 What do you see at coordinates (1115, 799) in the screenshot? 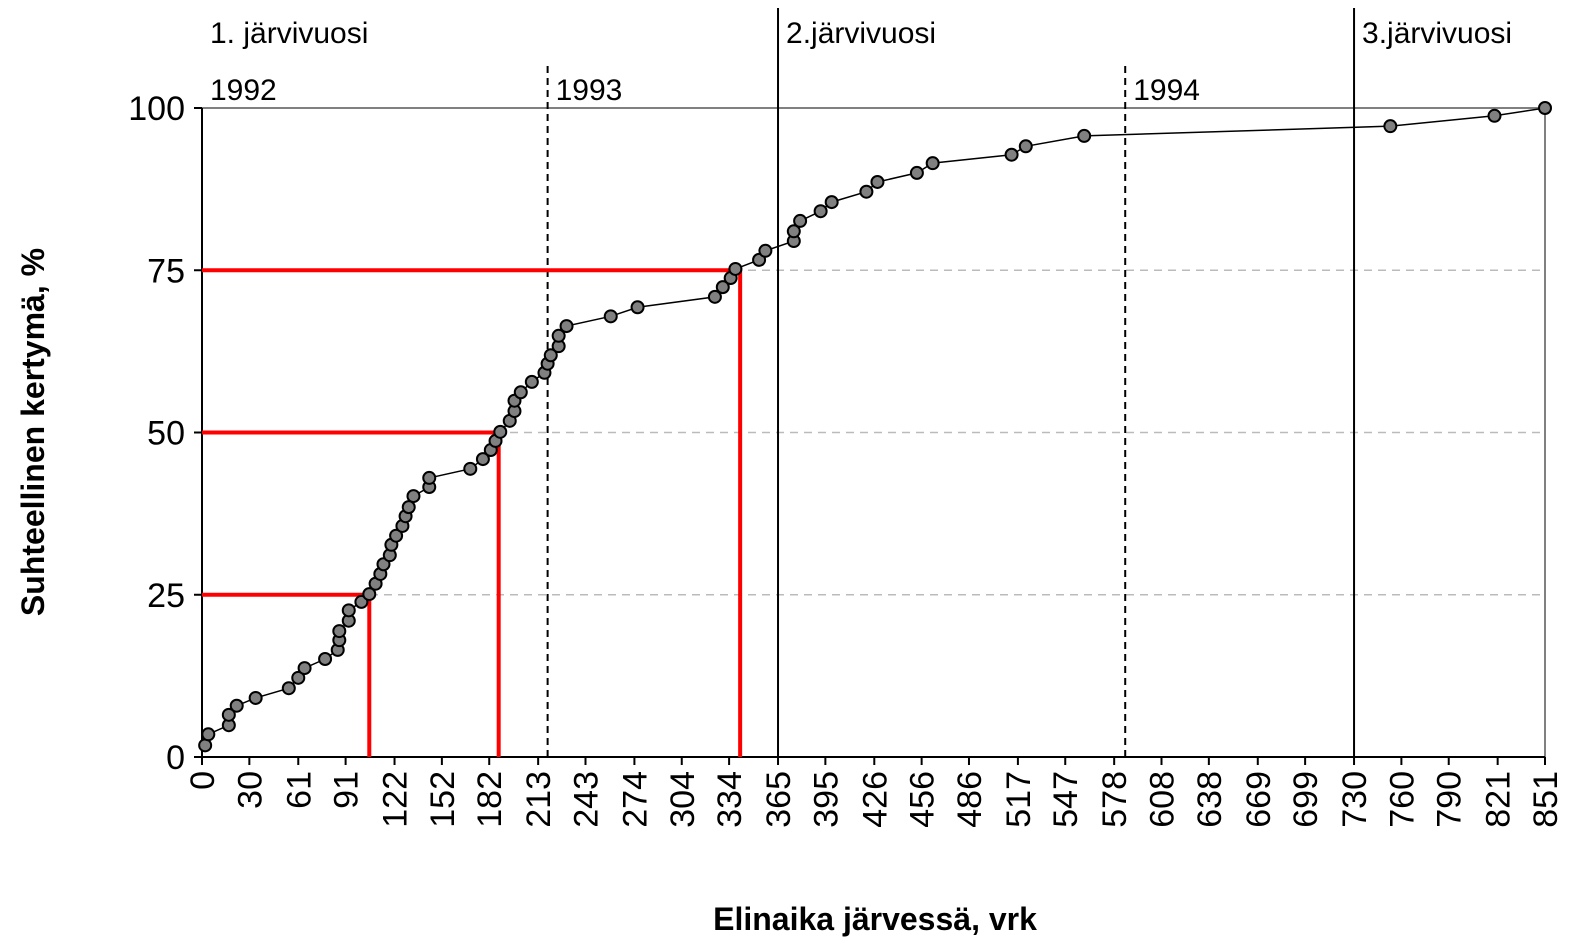
I see `x-tick-label: 578` at bounding box center [1115, 799].